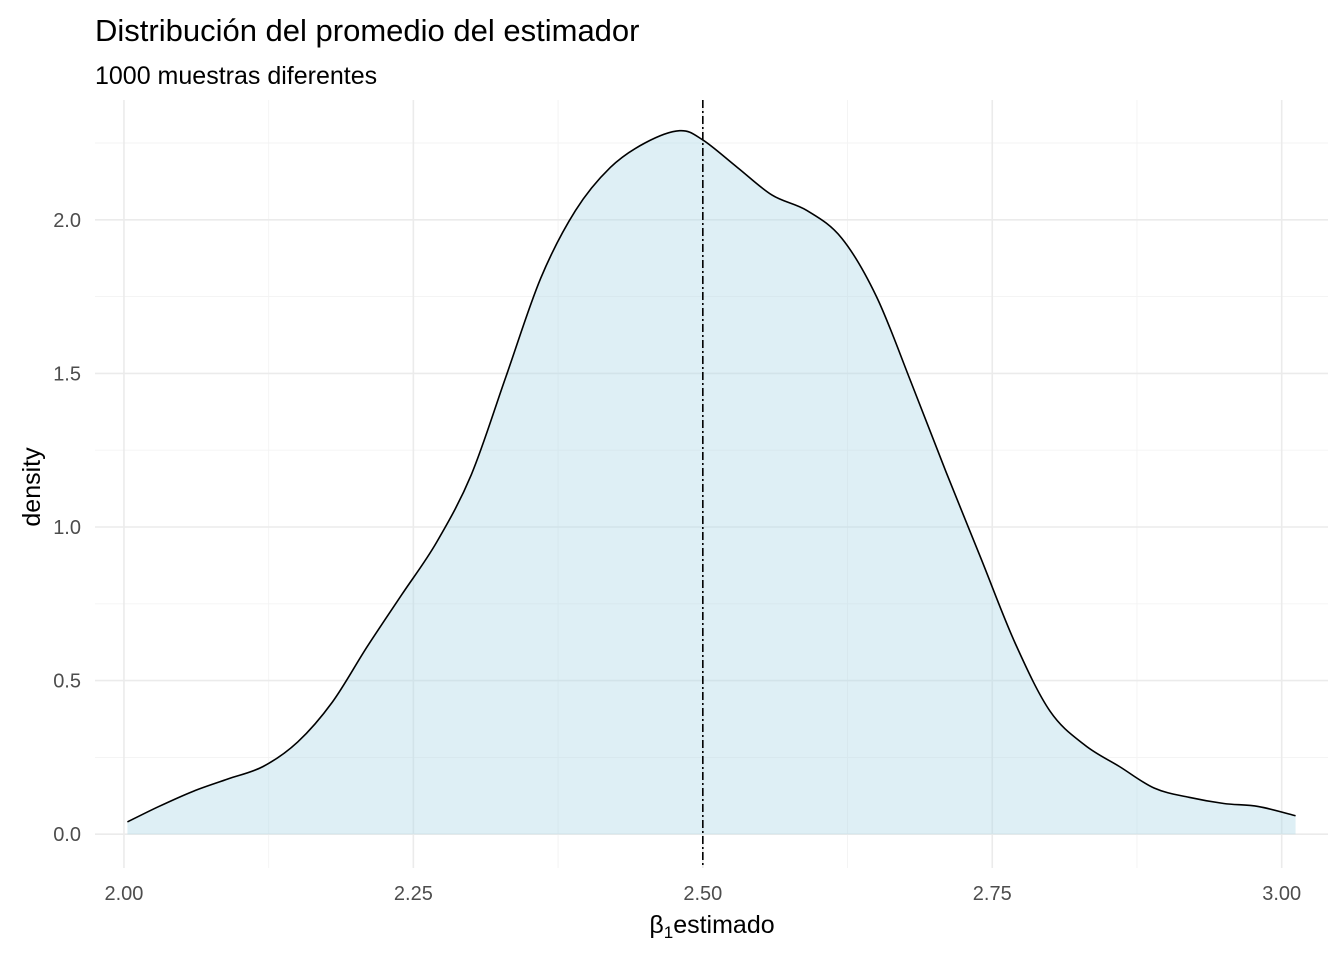  I want to click on x-tick-label: 2.50, so click(702, 894).